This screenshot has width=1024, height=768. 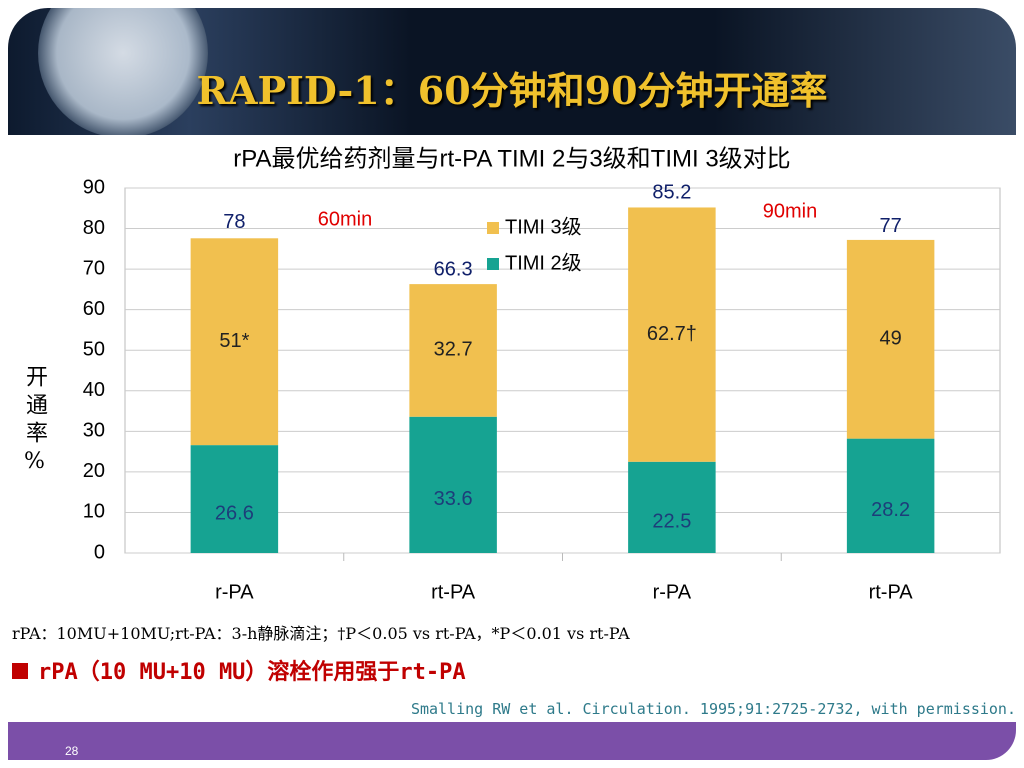 What do you see at coordinates (94, 309) in the screenshot?
I see `y-tick-label: 60` at bounding box center [94, 309].